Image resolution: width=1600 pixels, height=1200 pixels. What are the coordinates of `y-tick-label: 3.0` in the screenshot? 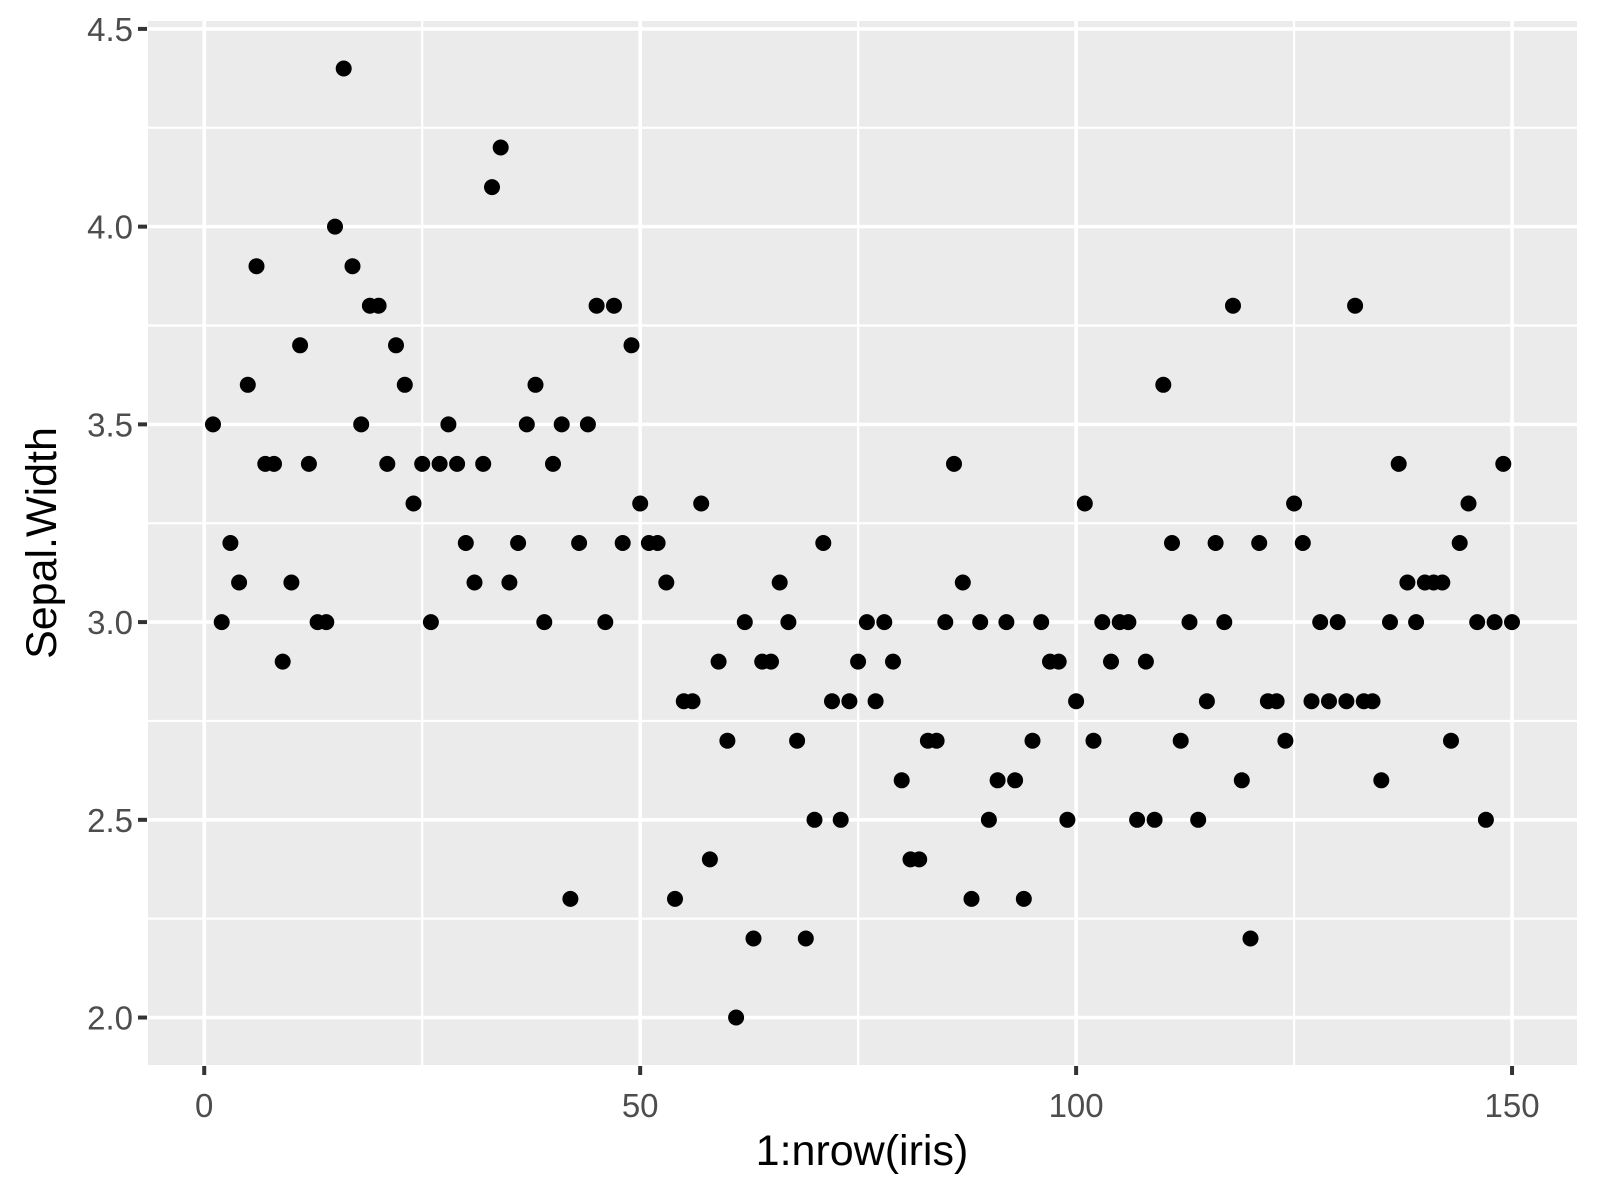 It's located at (110, 622).